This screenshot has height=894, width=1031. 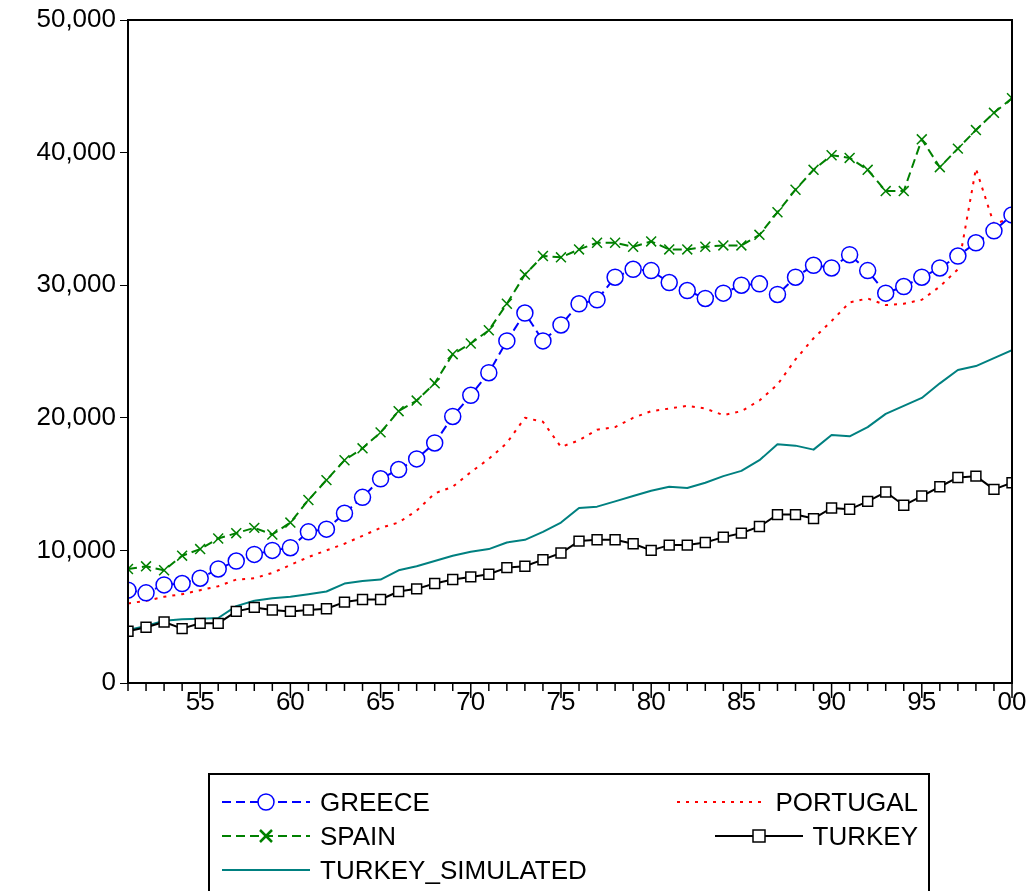 What do you see at coordinates (381, 700) in the screenshot?
I see `x-tick-label: 65` at bounding box center [381, 700].